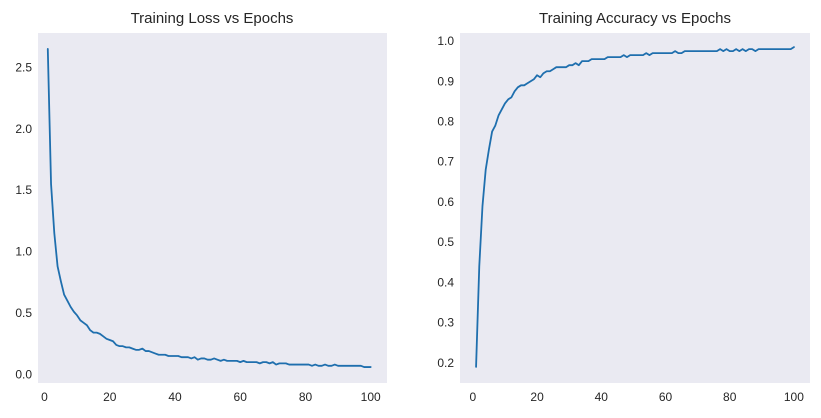  What do you see at coordinates (794, 397) in the screenshot?
I see `accuracy-x-tick-label: 100` at bounding box center [794, 397].